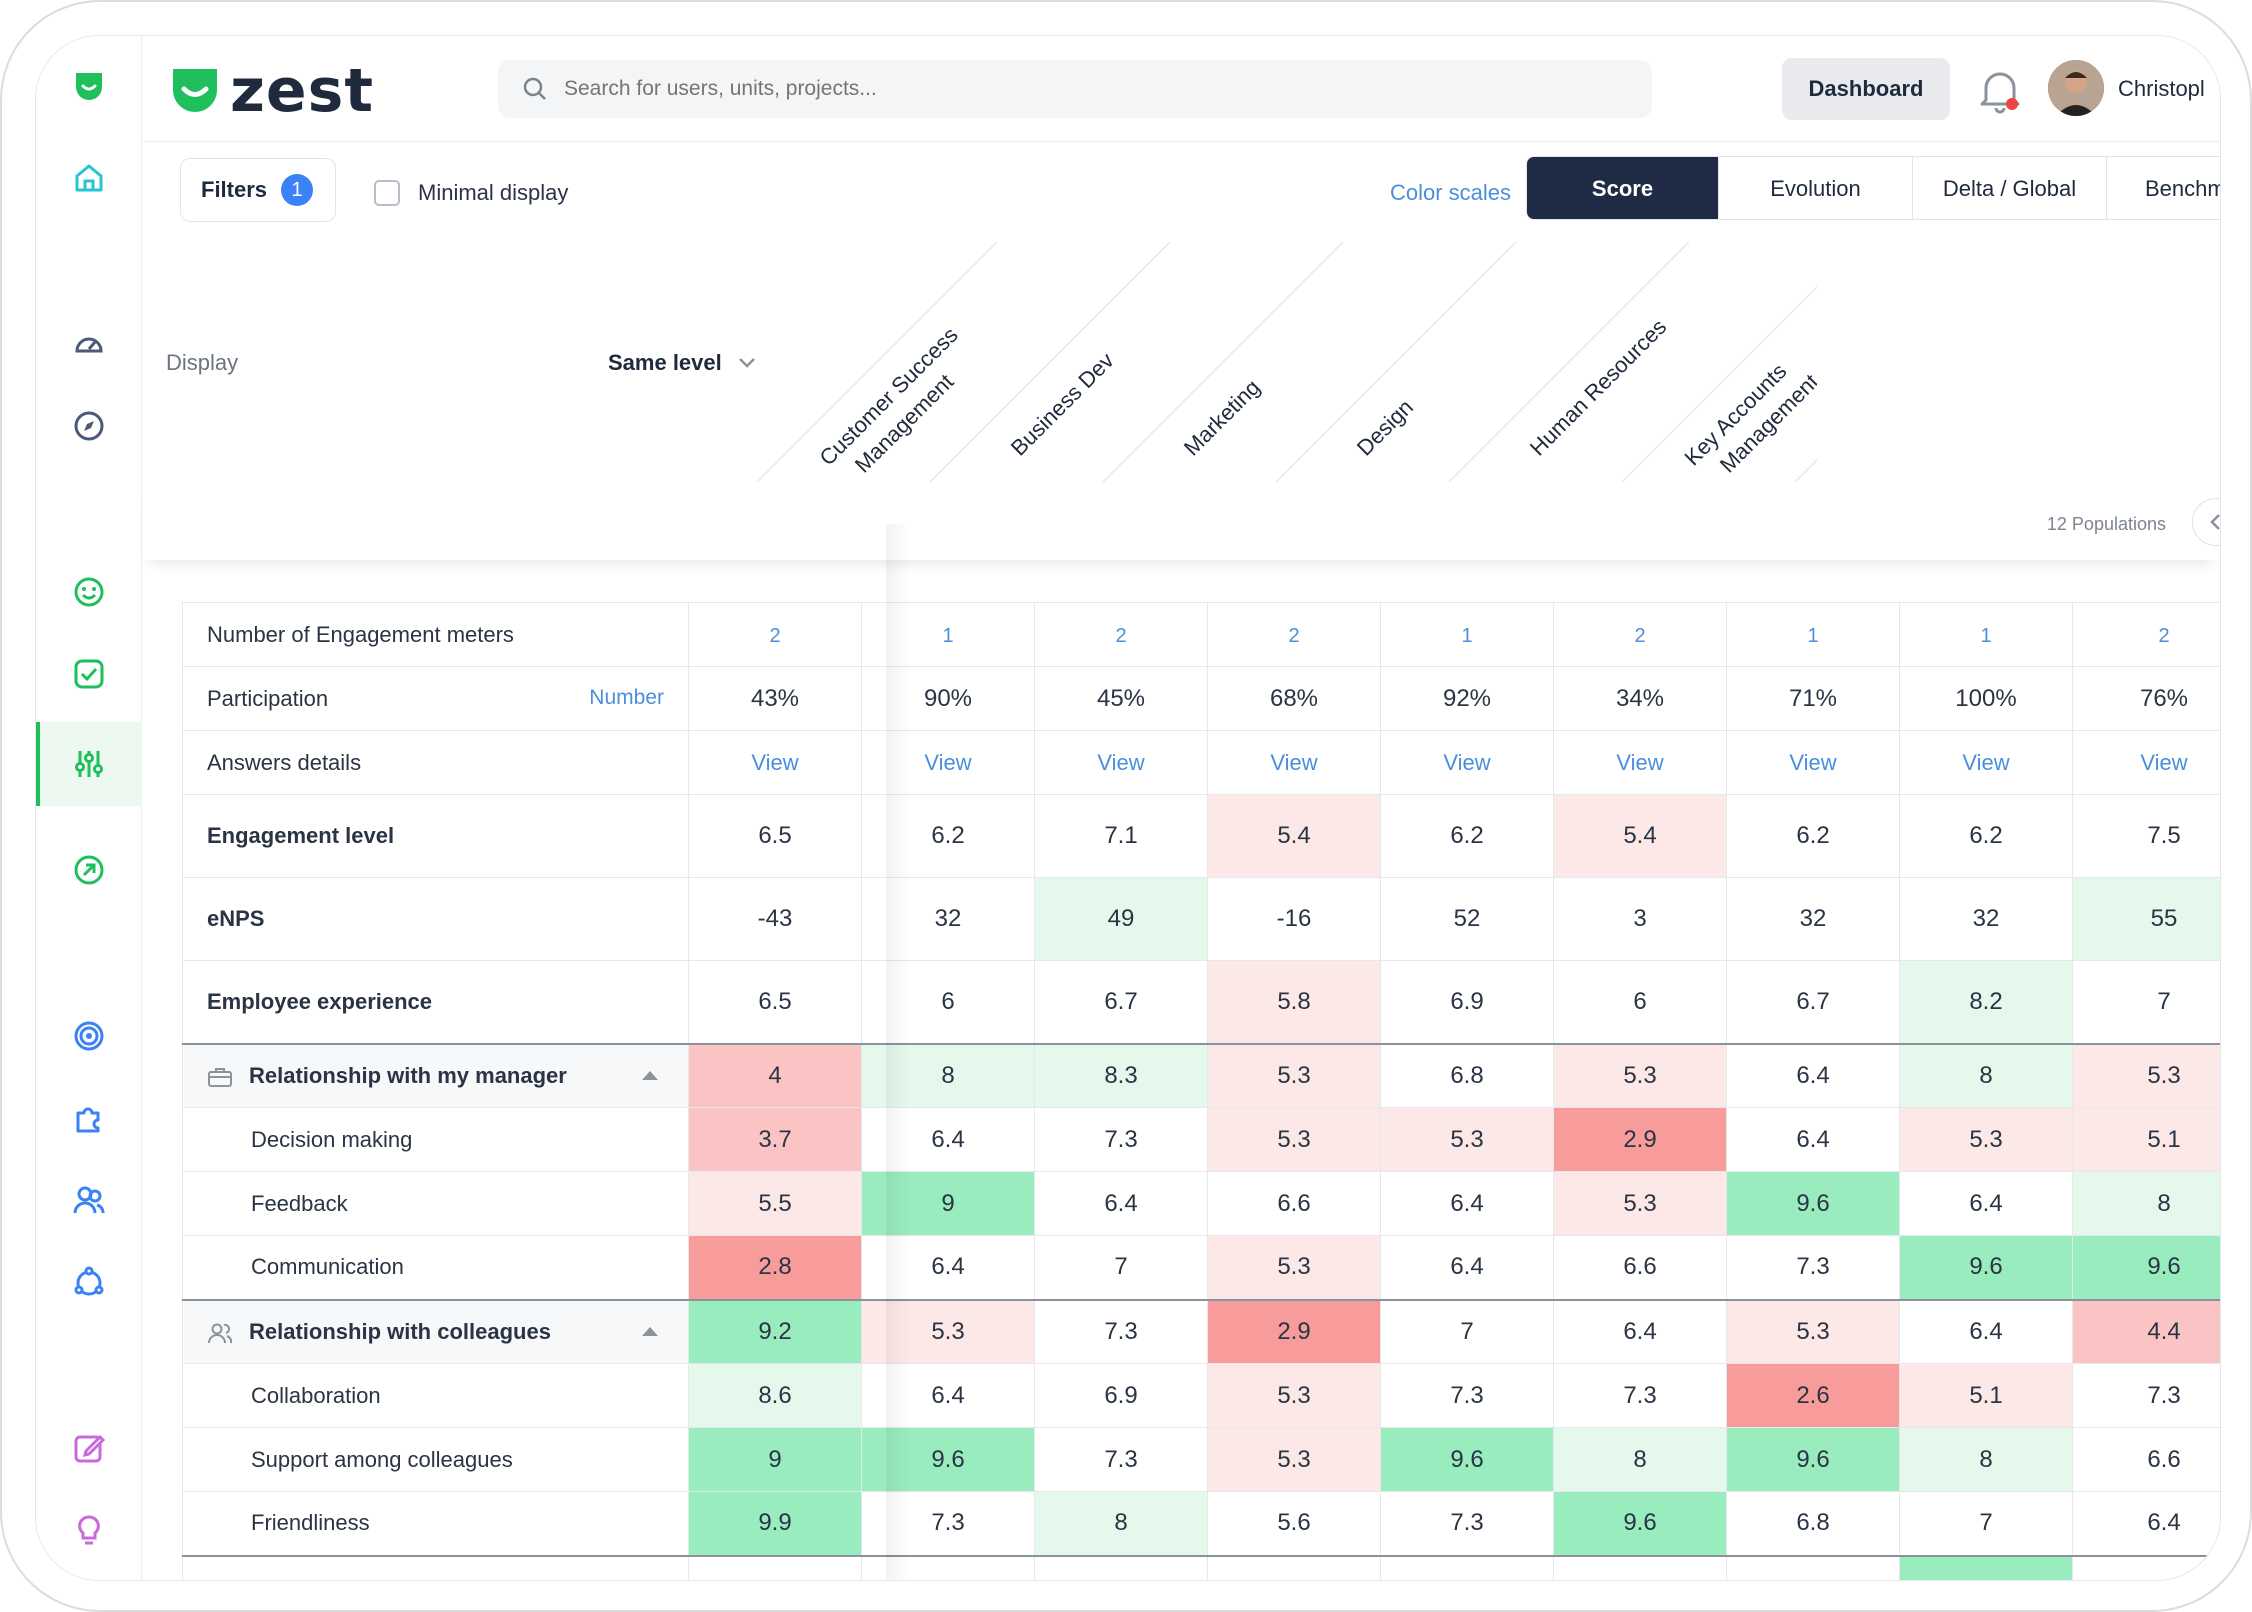 This screenshot has height=1612, width=2252. I want to click on search-input, so click(1014, 89).